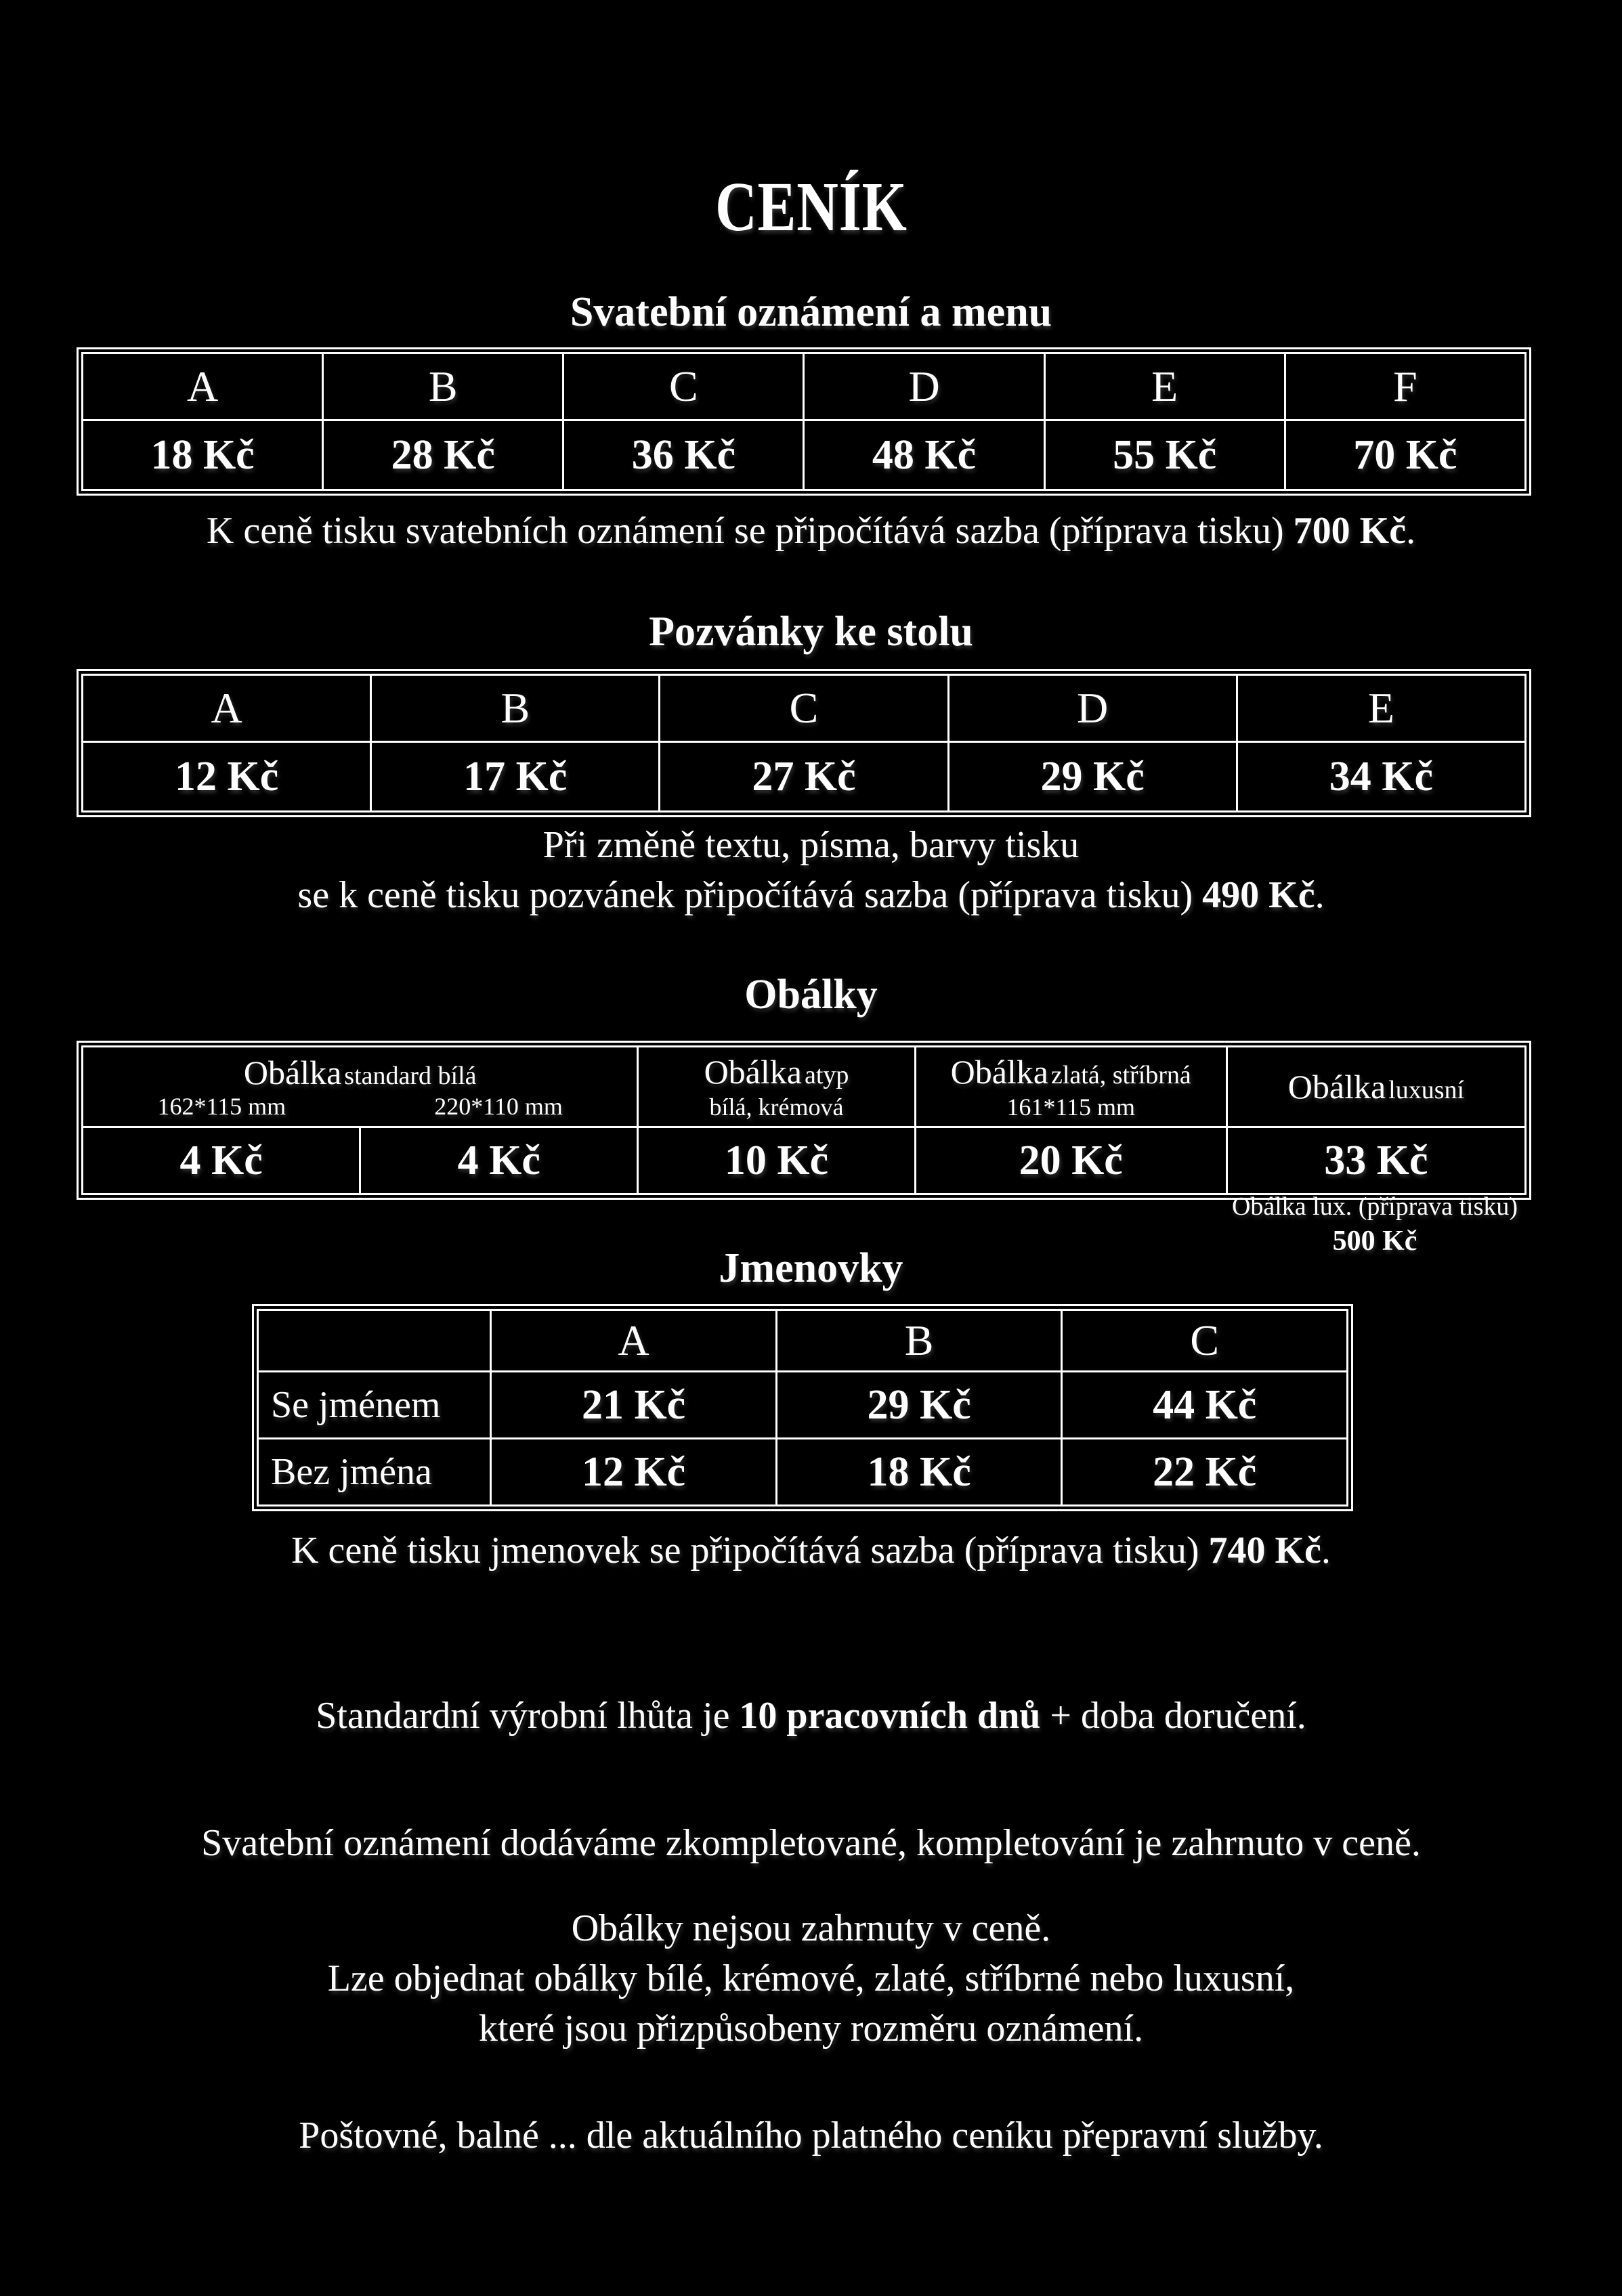 Image resolution: width=1622 pixels, height=2296 pixels. Describe the element at coordinates (499, 1160) in the screenshot. I see `price-cell: 4 Kč` at that location.